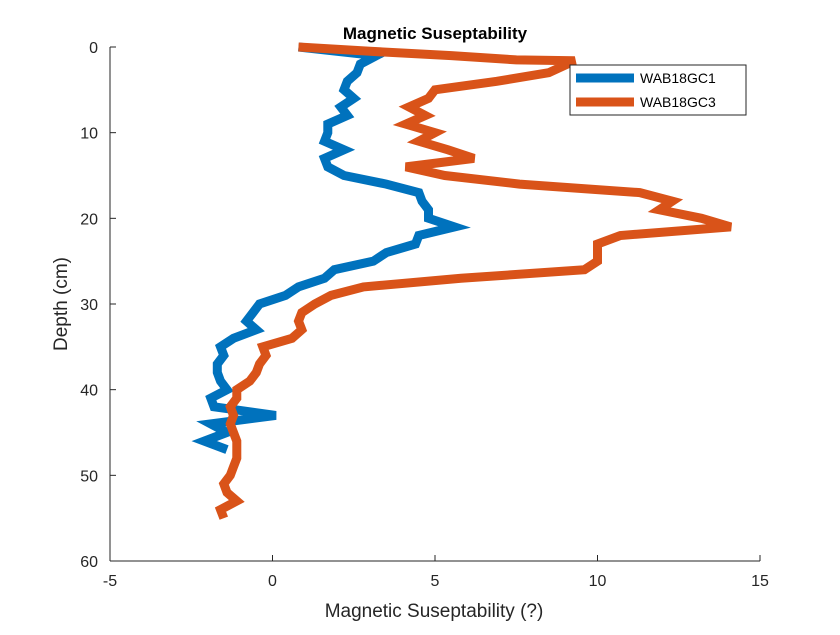 The width and height of the screenshot is (840, 635). What do you see at coordinates (435, 33) in the screenshot?
I see `chart-title: Magnetic Suseptability` at bounding box center [435, 33].